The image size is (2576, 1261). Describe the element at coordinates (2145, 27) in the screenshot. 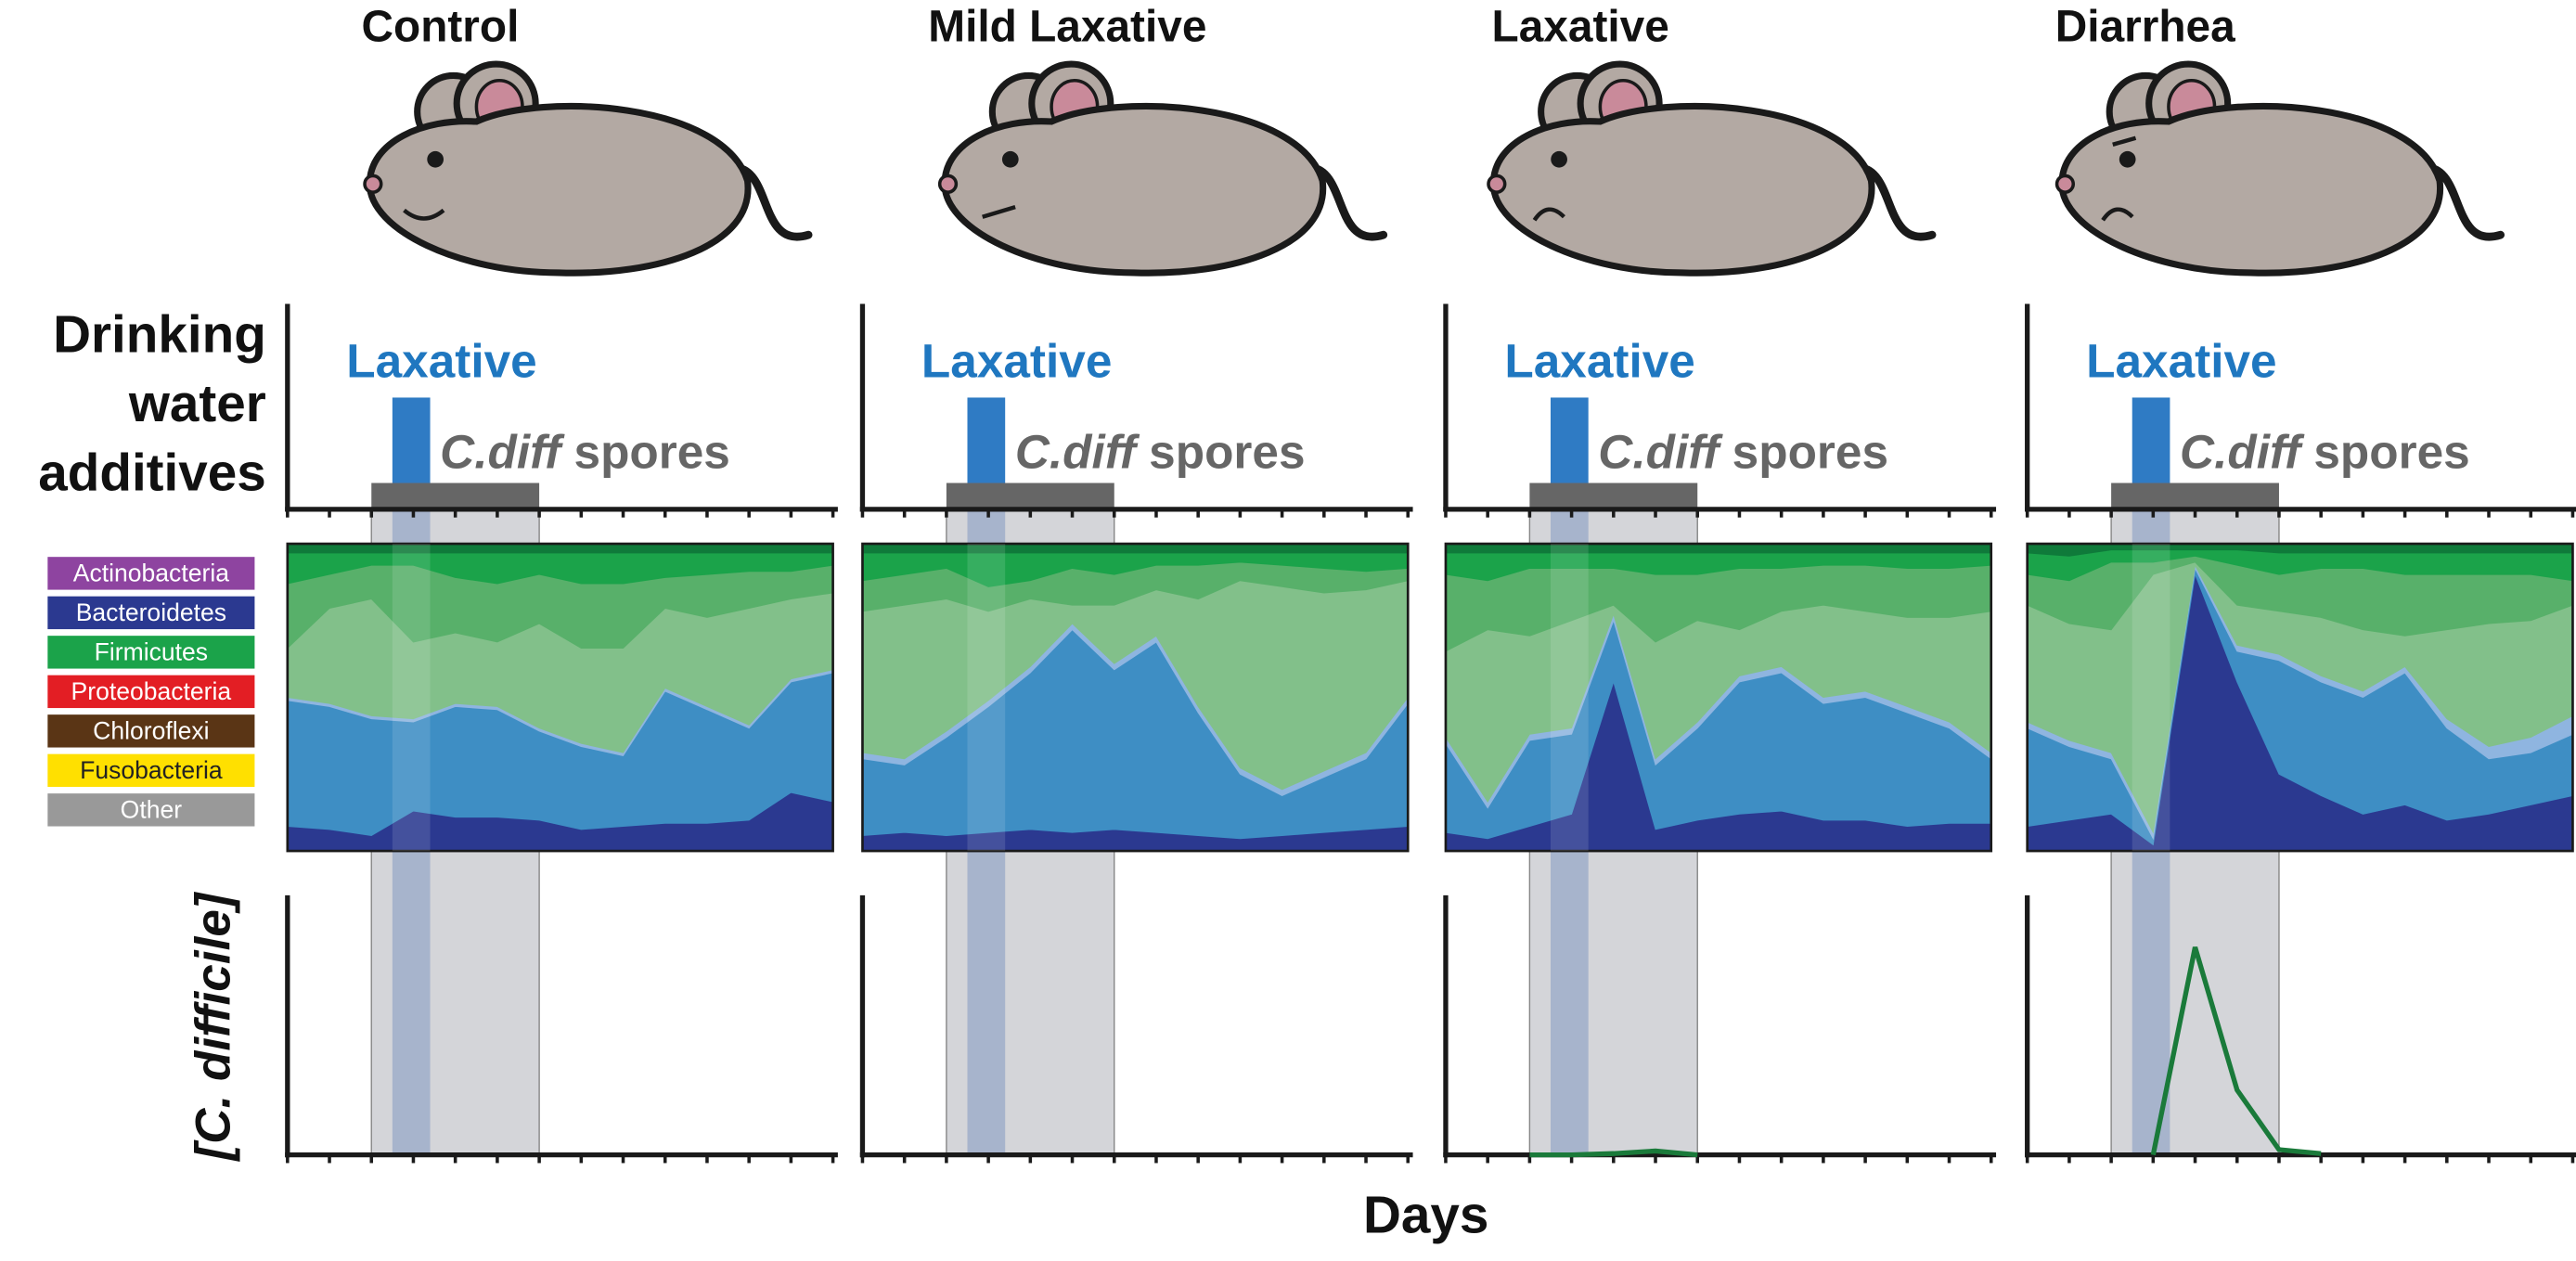

I see `panel-title: Diarrhea` at that location.